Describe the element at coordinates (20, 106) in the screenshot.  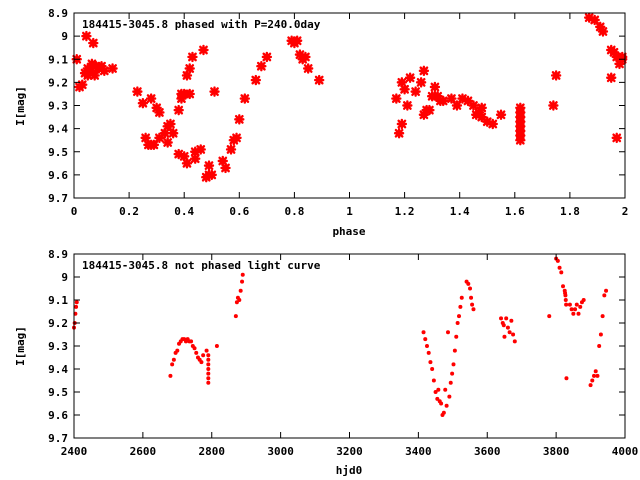
I see `phased-y-axis-label: I[mag]` at that location.